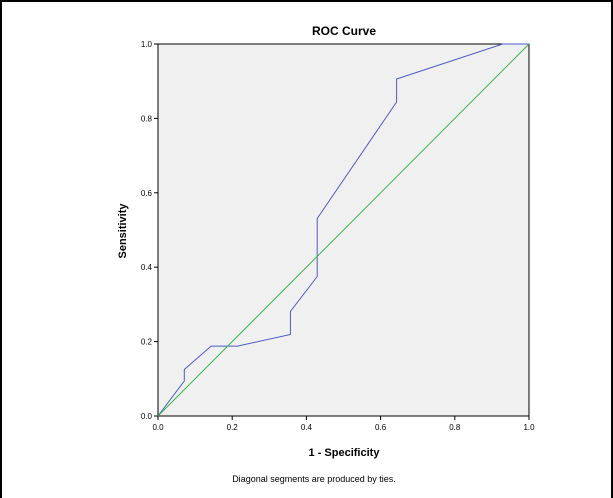 The image size is (613, 498). What do you see at coordinates (307, 427) in the screenshot?
I see `x-tick-label: 0.4` at bounding box center [307, 427].